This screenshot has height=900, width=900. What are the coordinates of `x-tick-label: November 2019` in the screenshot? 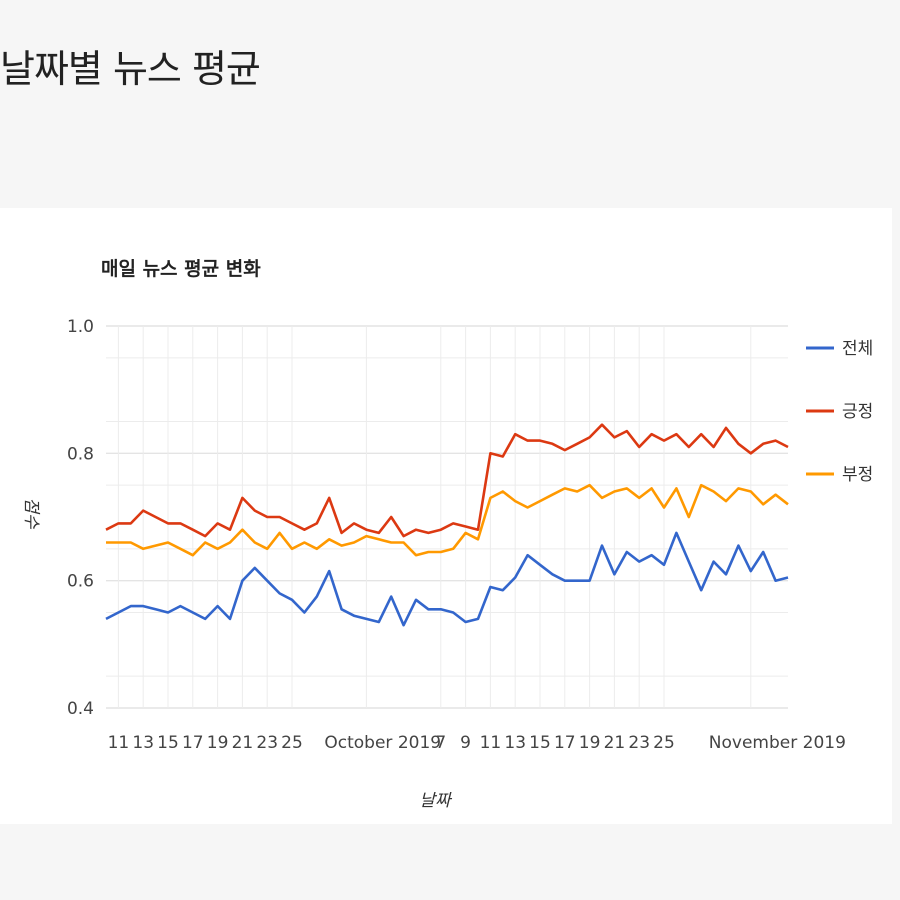 It's located at (777, 743).